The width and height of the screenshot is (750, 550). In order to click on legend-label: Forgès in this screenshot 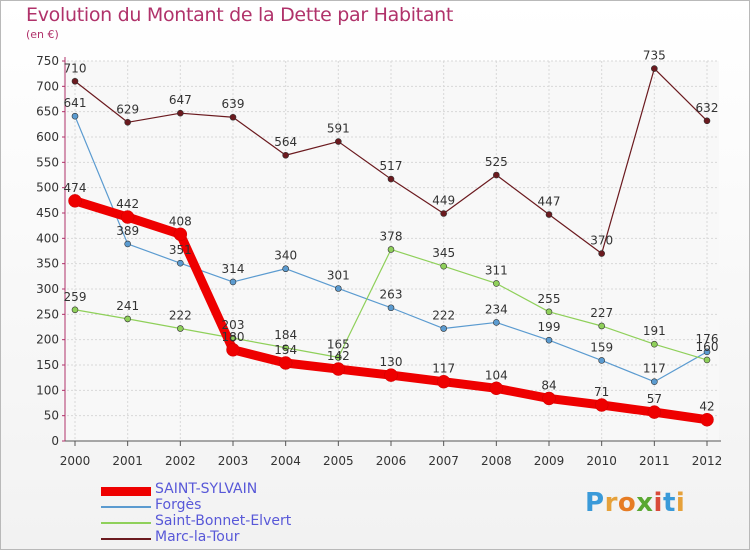, I will do `click(178, 505)`.